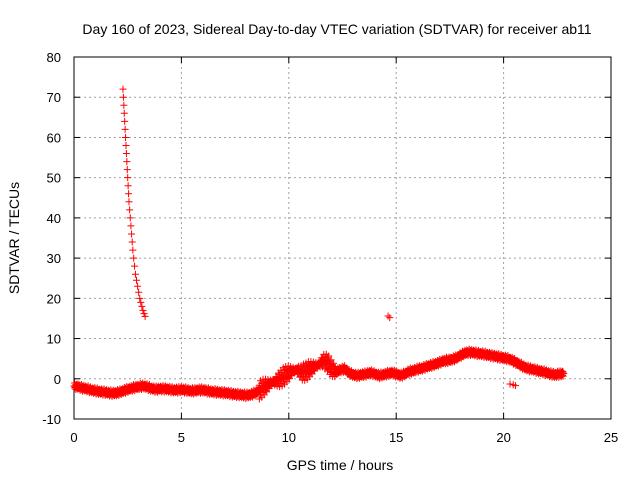 Image resolution: width=640 pixels, height=480 pixels. Describe the element at coordinates (14, 238) in the screenshot. I see `y-axis-title: SDTVAR / TECUs` at that location.